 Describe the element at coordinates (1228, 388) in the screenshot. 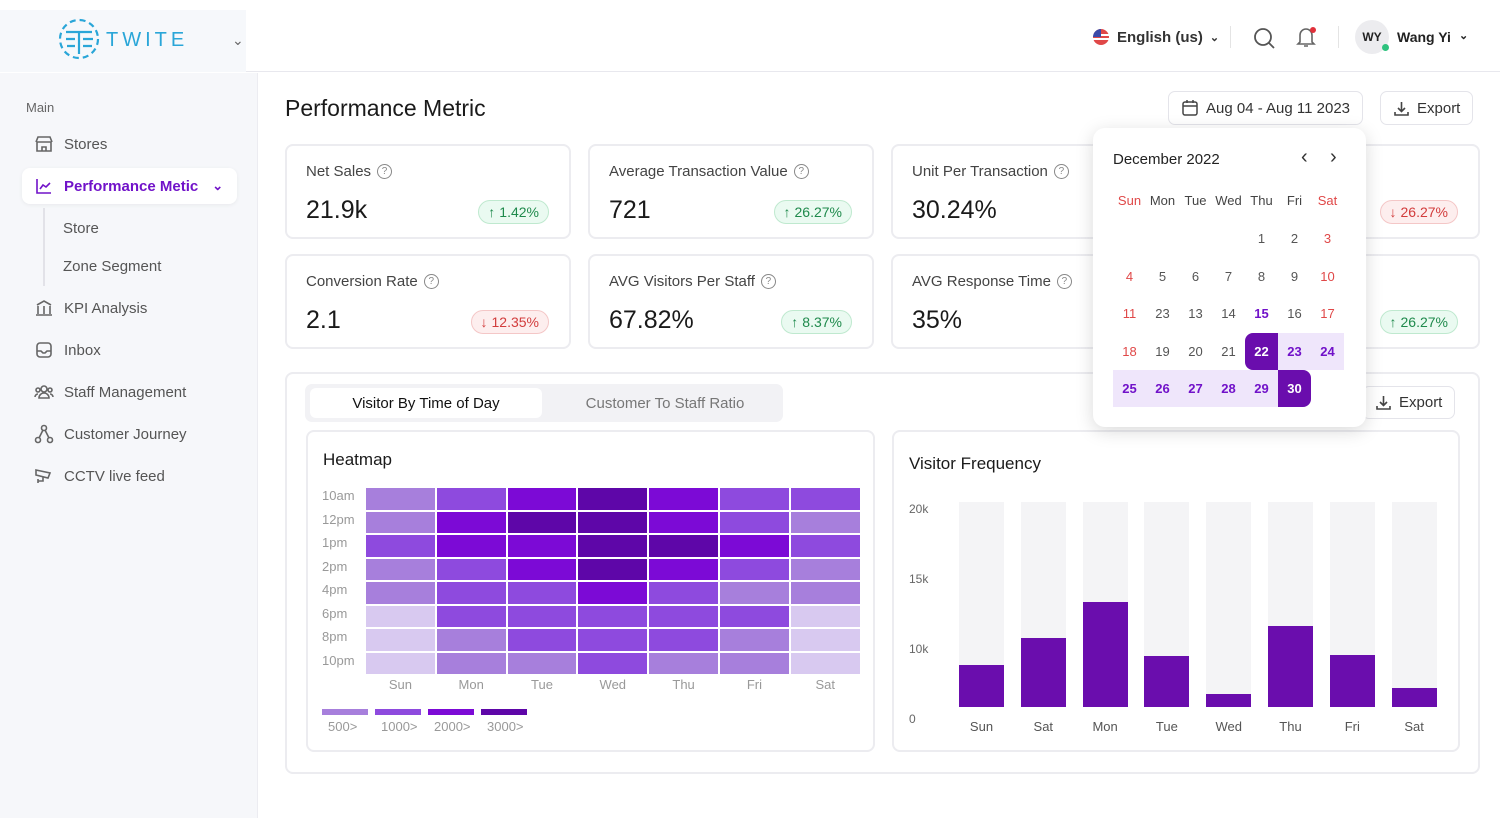

I see `calendar-day: 28` at that location.